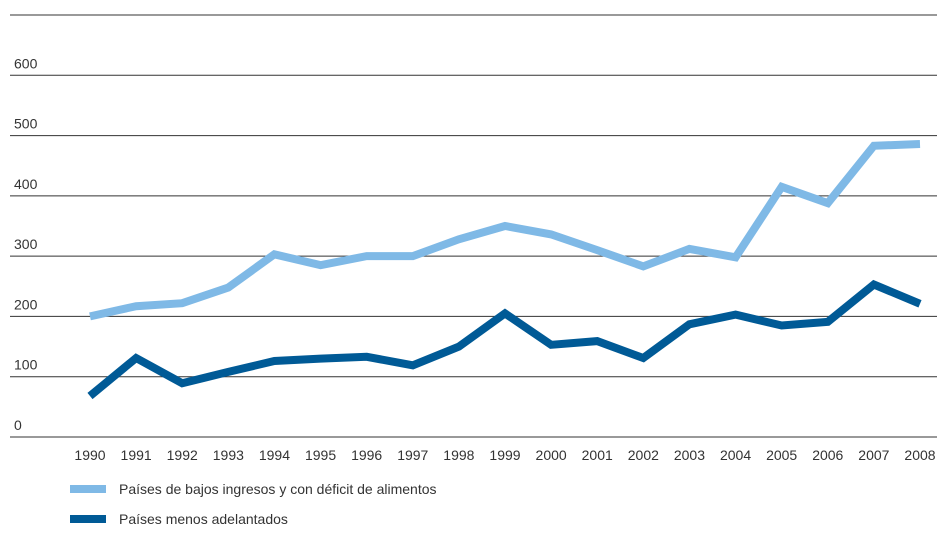  I want to click on y-tick-label: 500, so click(26, 124).